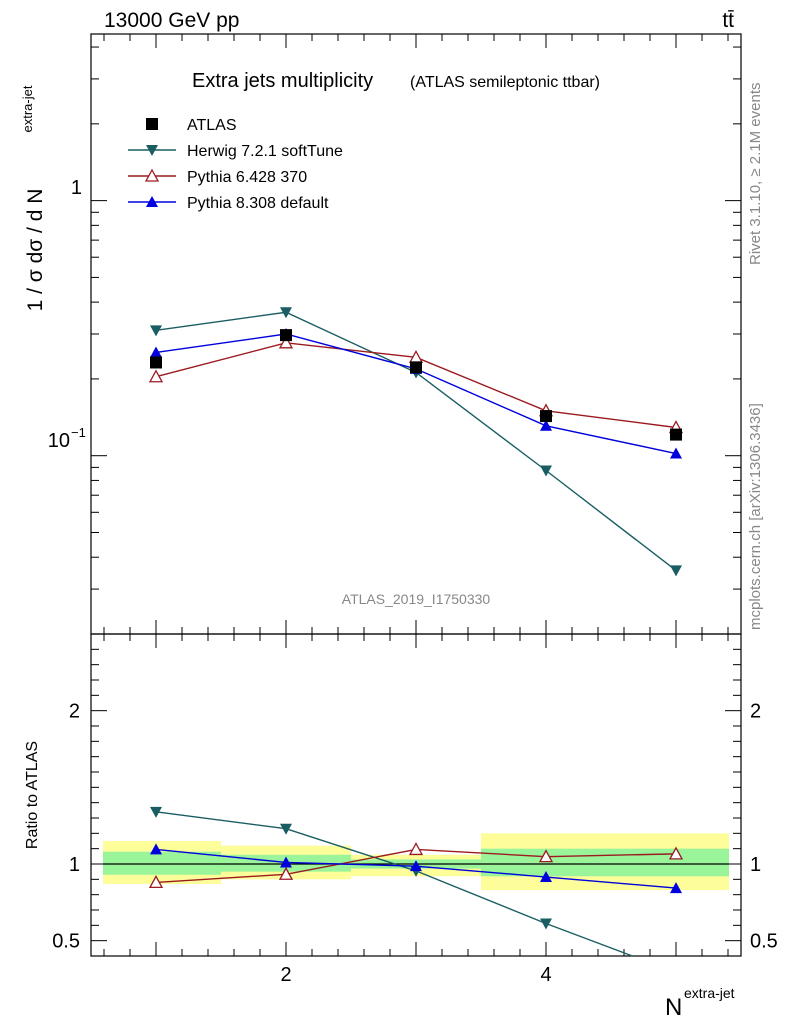 The image size is (786, 1024). I want to click on main-ytick-label-0p1-exp: −1, so click(78, 432).